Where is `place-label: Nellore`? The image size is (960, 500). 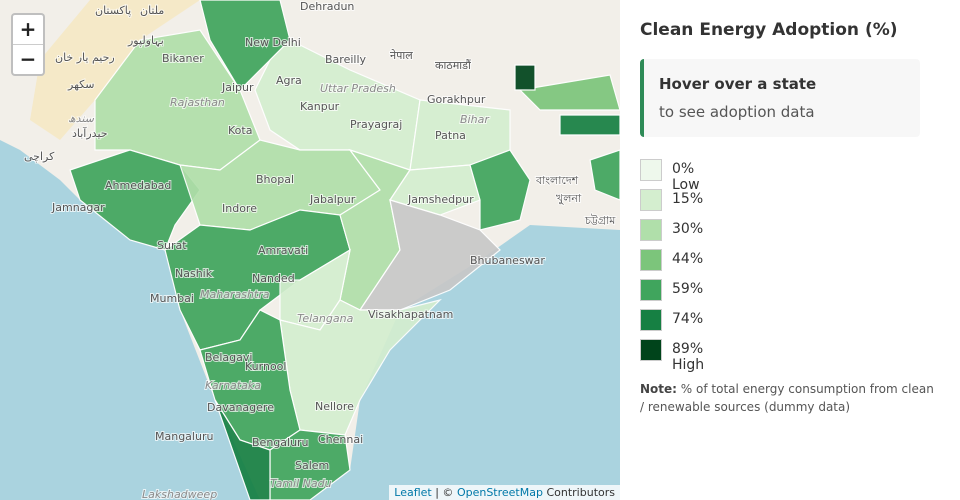
place-label: Nellore is located at coordinates (334, 406).